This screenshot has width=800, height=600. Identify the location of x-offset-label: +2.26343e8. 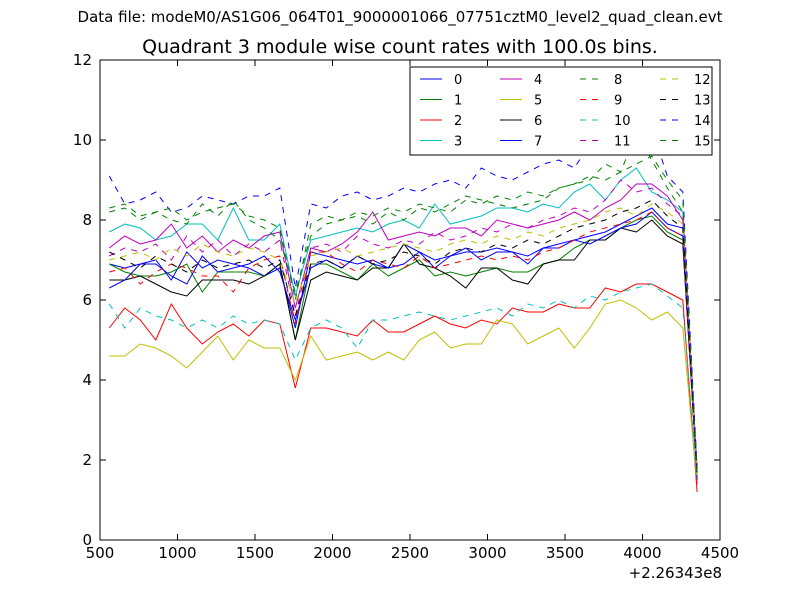
(675, 573).